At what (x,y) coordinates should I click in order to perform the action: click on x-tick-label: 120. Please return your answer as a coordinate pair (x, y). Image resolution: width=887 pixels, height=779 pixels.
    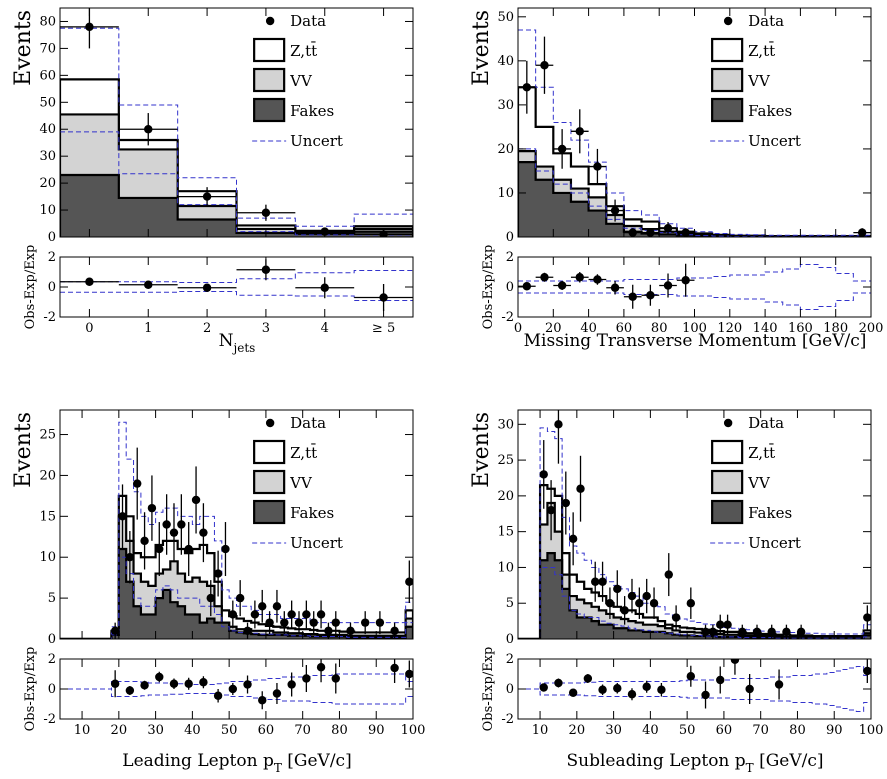
    Looking at the image, I should click on (729, 328).